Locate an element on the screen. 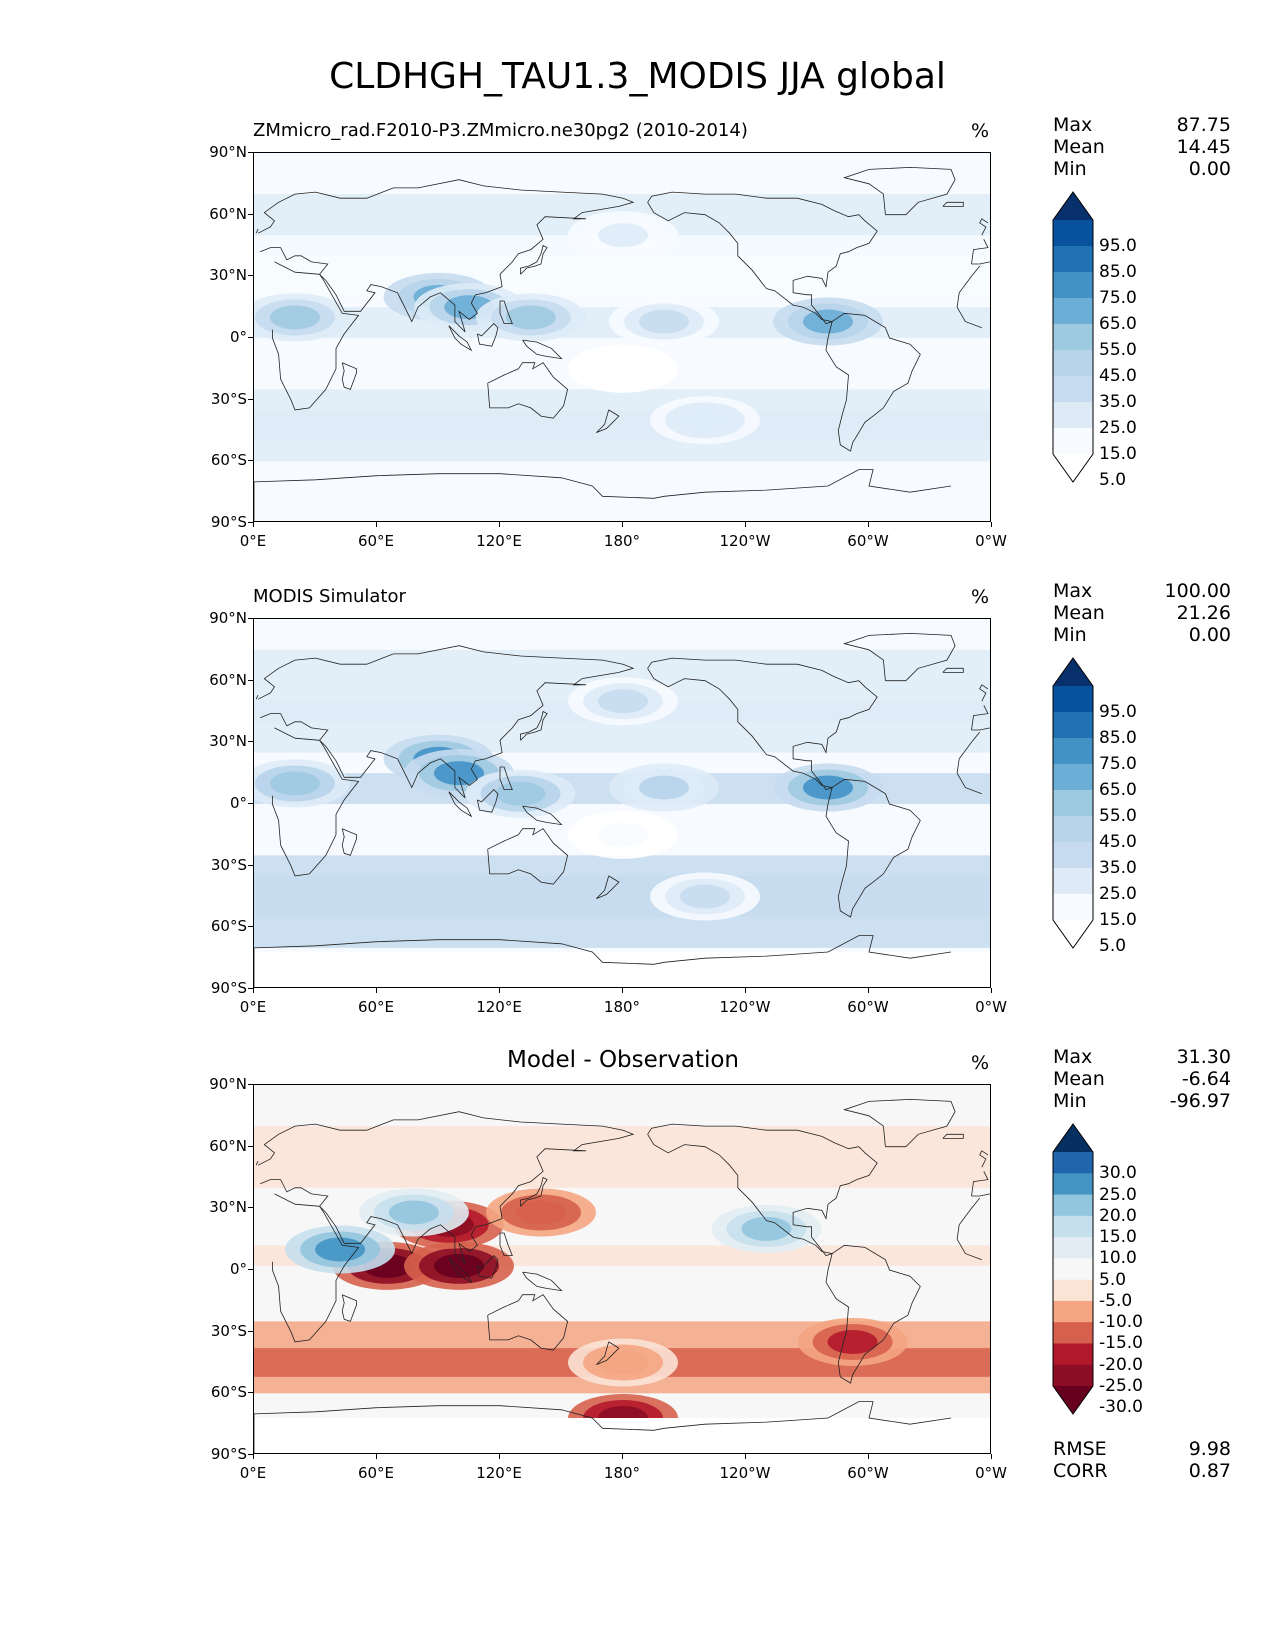 The image size is (1275, 1650). coastline-newGuinea is located at coordinates (542, 349).